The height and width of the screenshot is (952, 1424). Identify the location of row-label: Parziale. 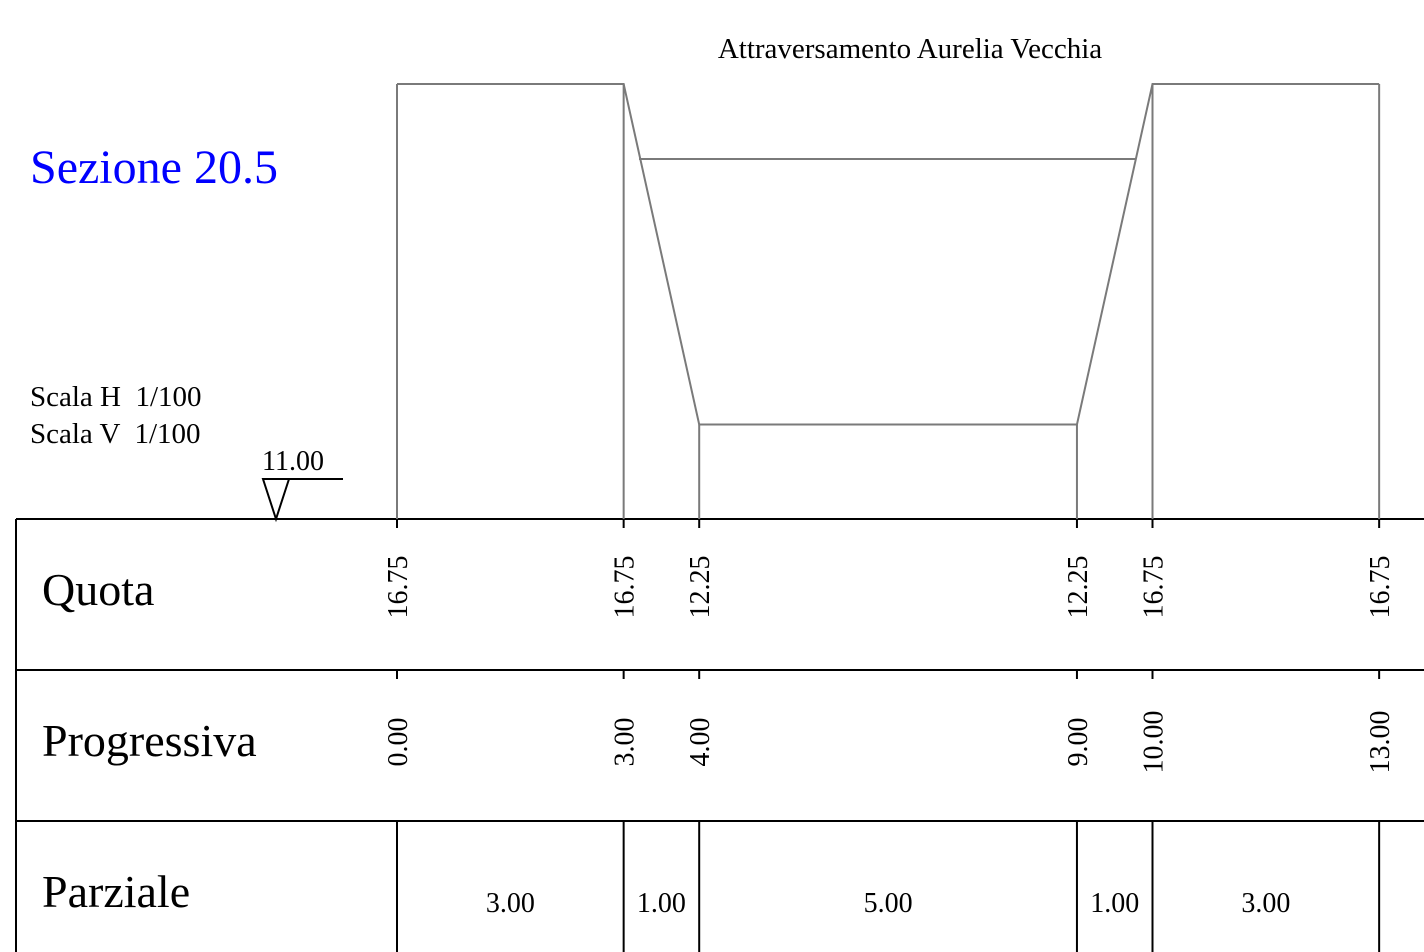
(116, 891).